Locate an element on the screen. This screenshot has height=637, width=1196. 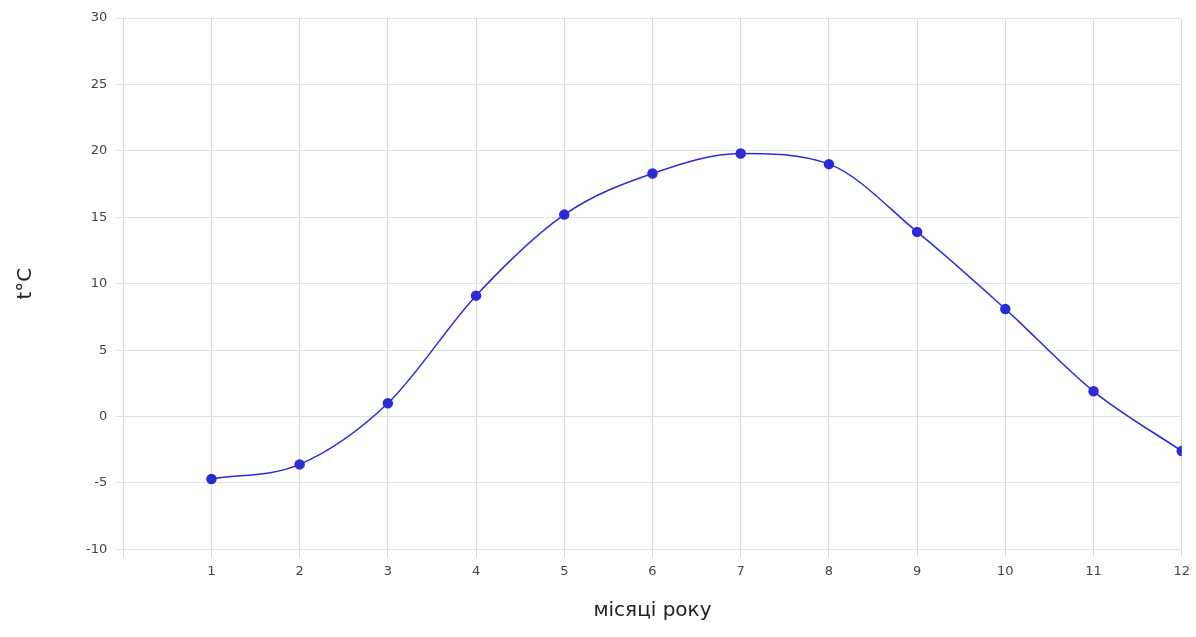
y-tick-label: 5 is located at coordinates (103, 349).